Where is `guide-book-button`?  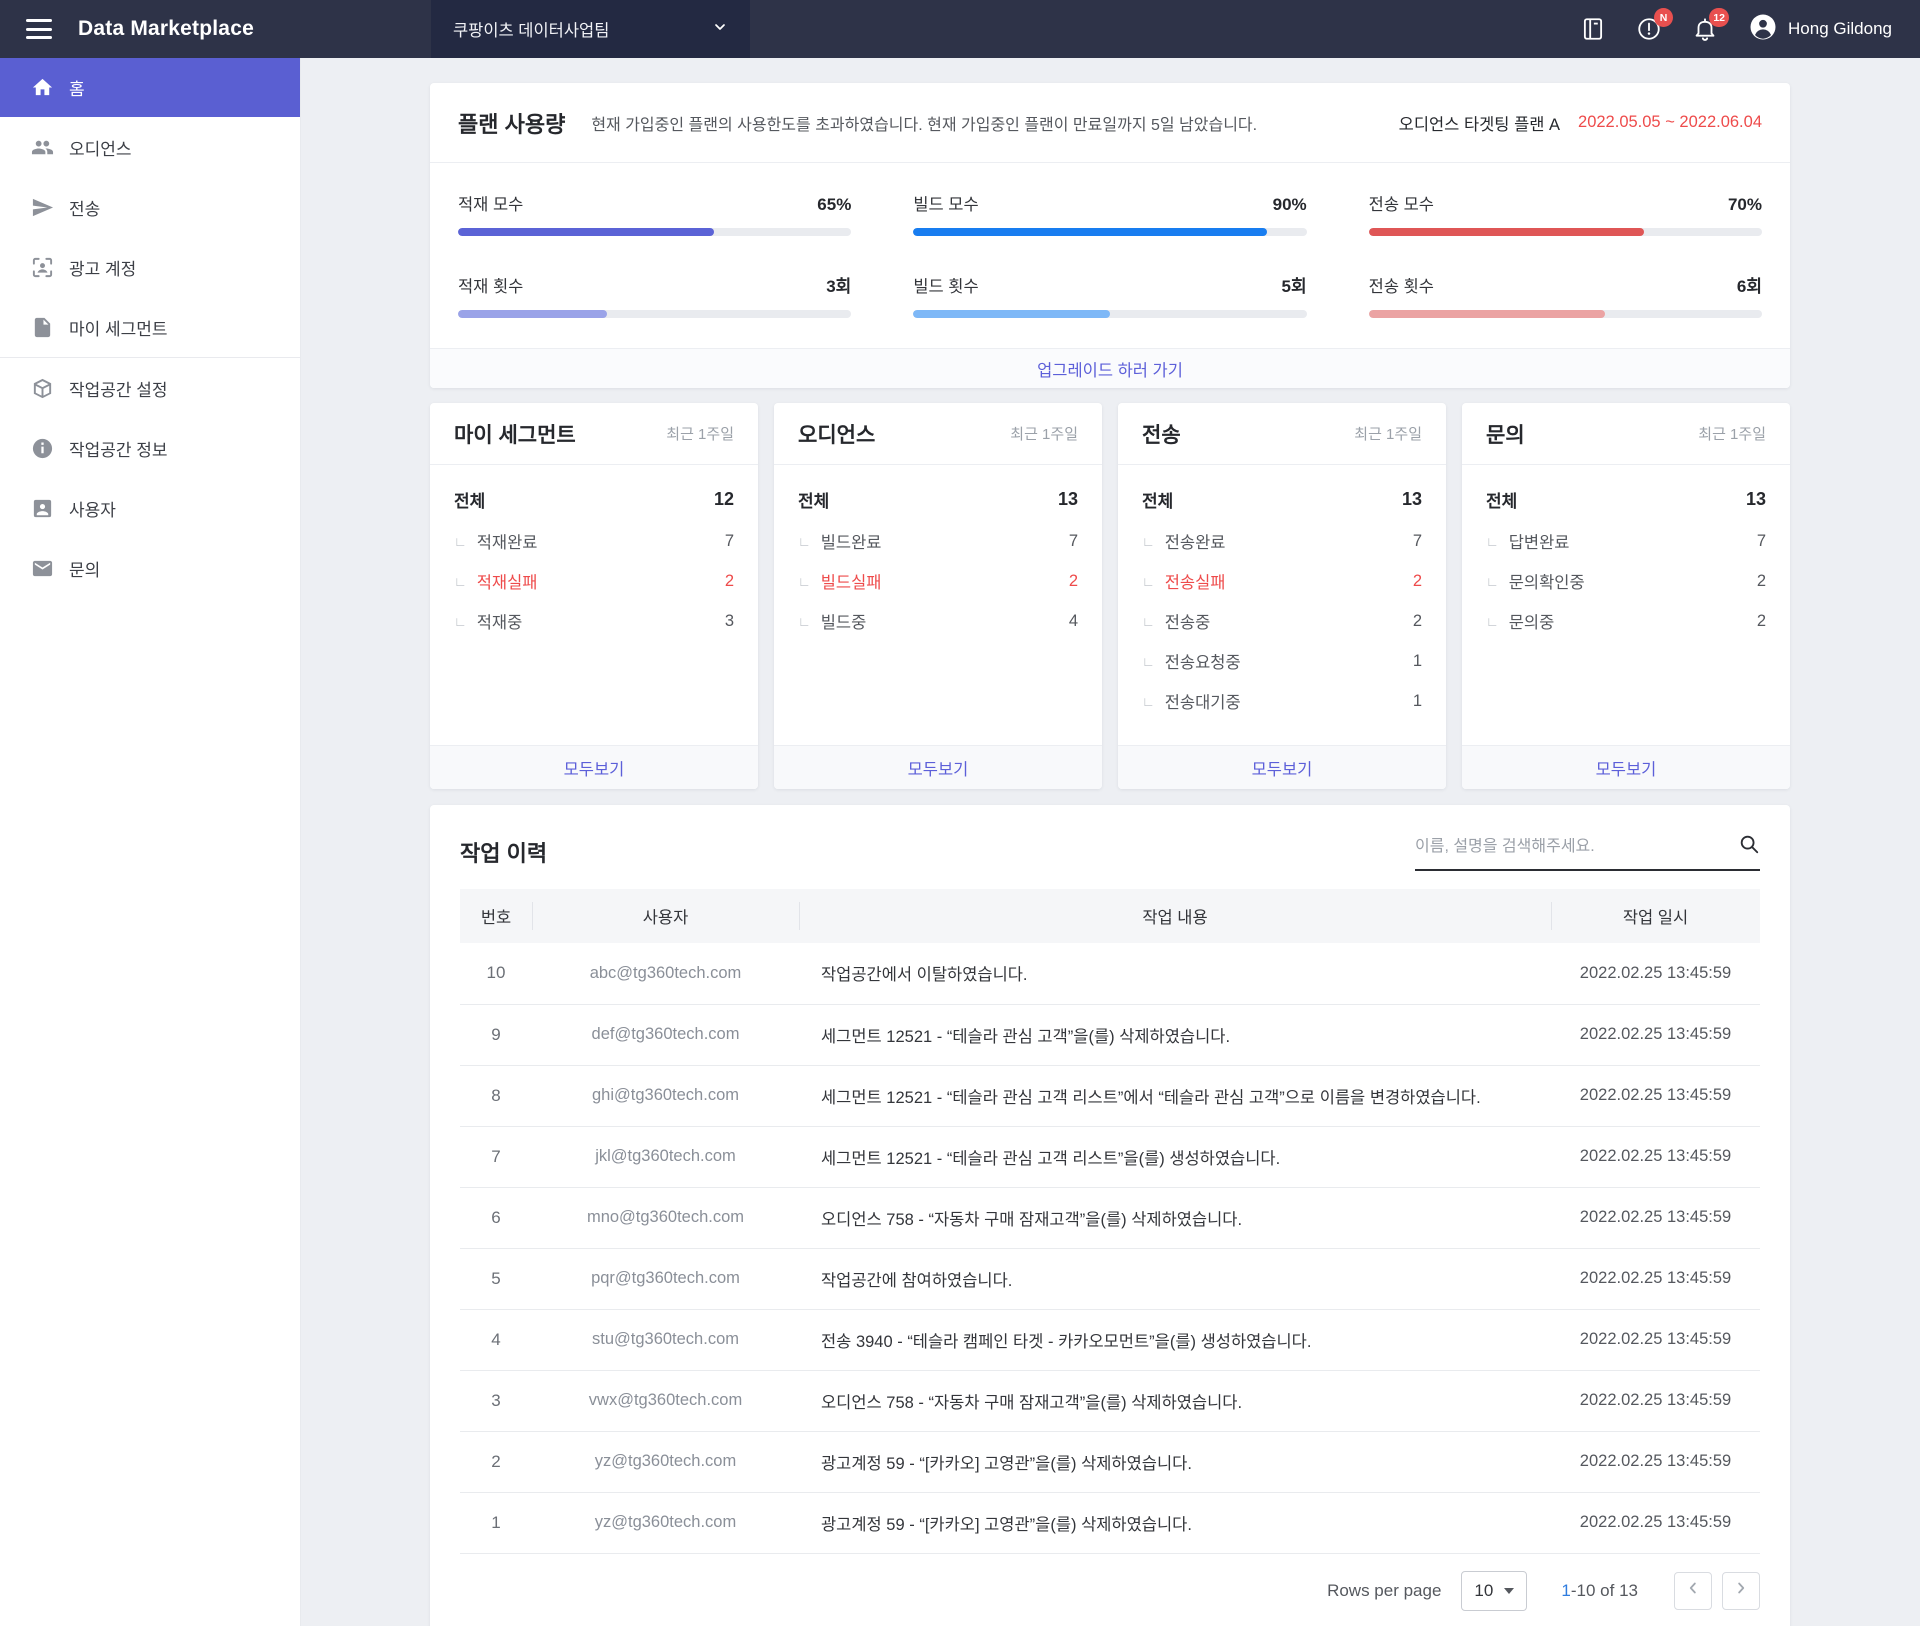 guide-book-button is located at coordinates (1593, 29).